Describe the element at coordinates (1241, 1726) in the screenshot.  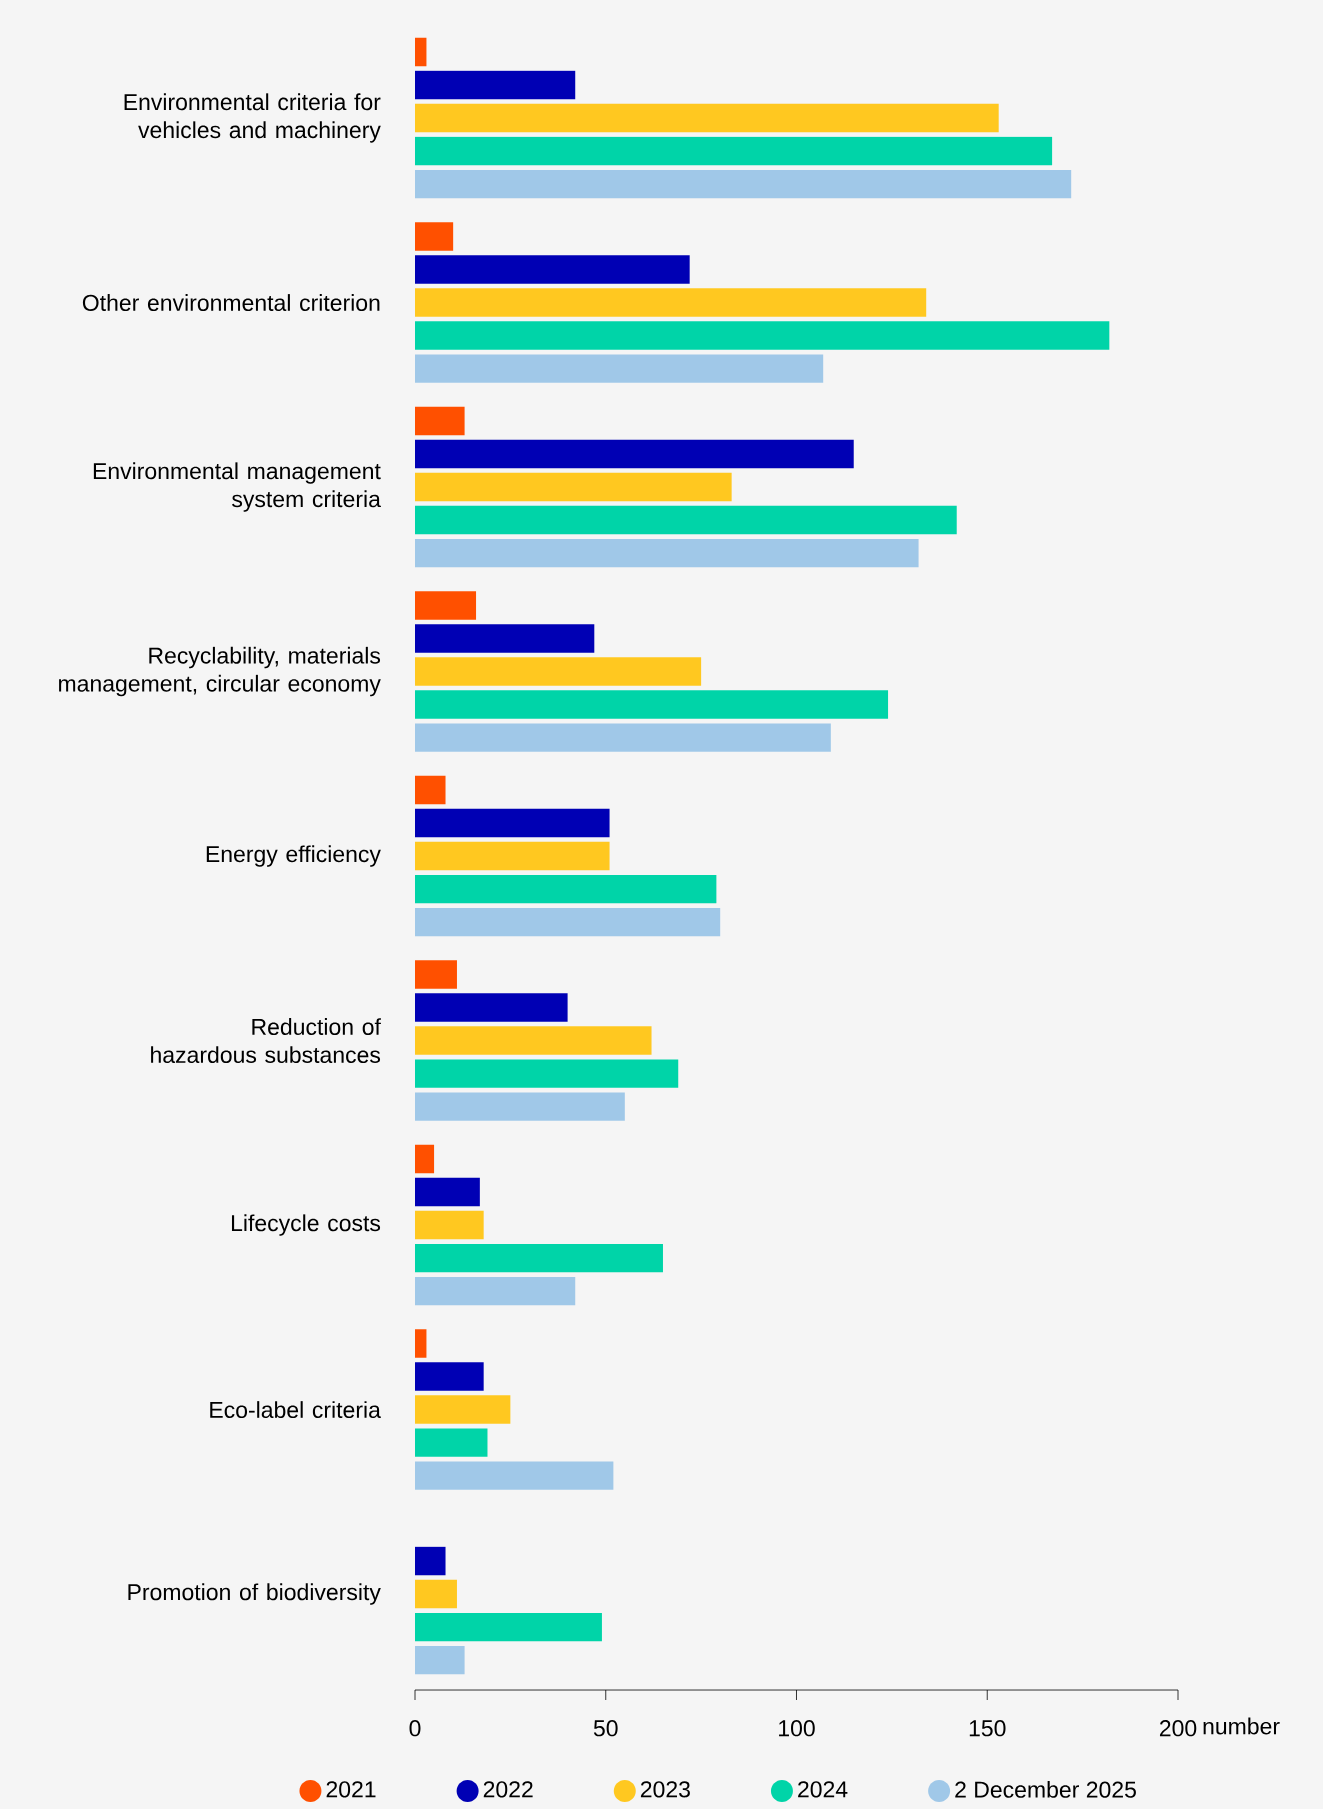
I see `x-axis-title: number` at that location.